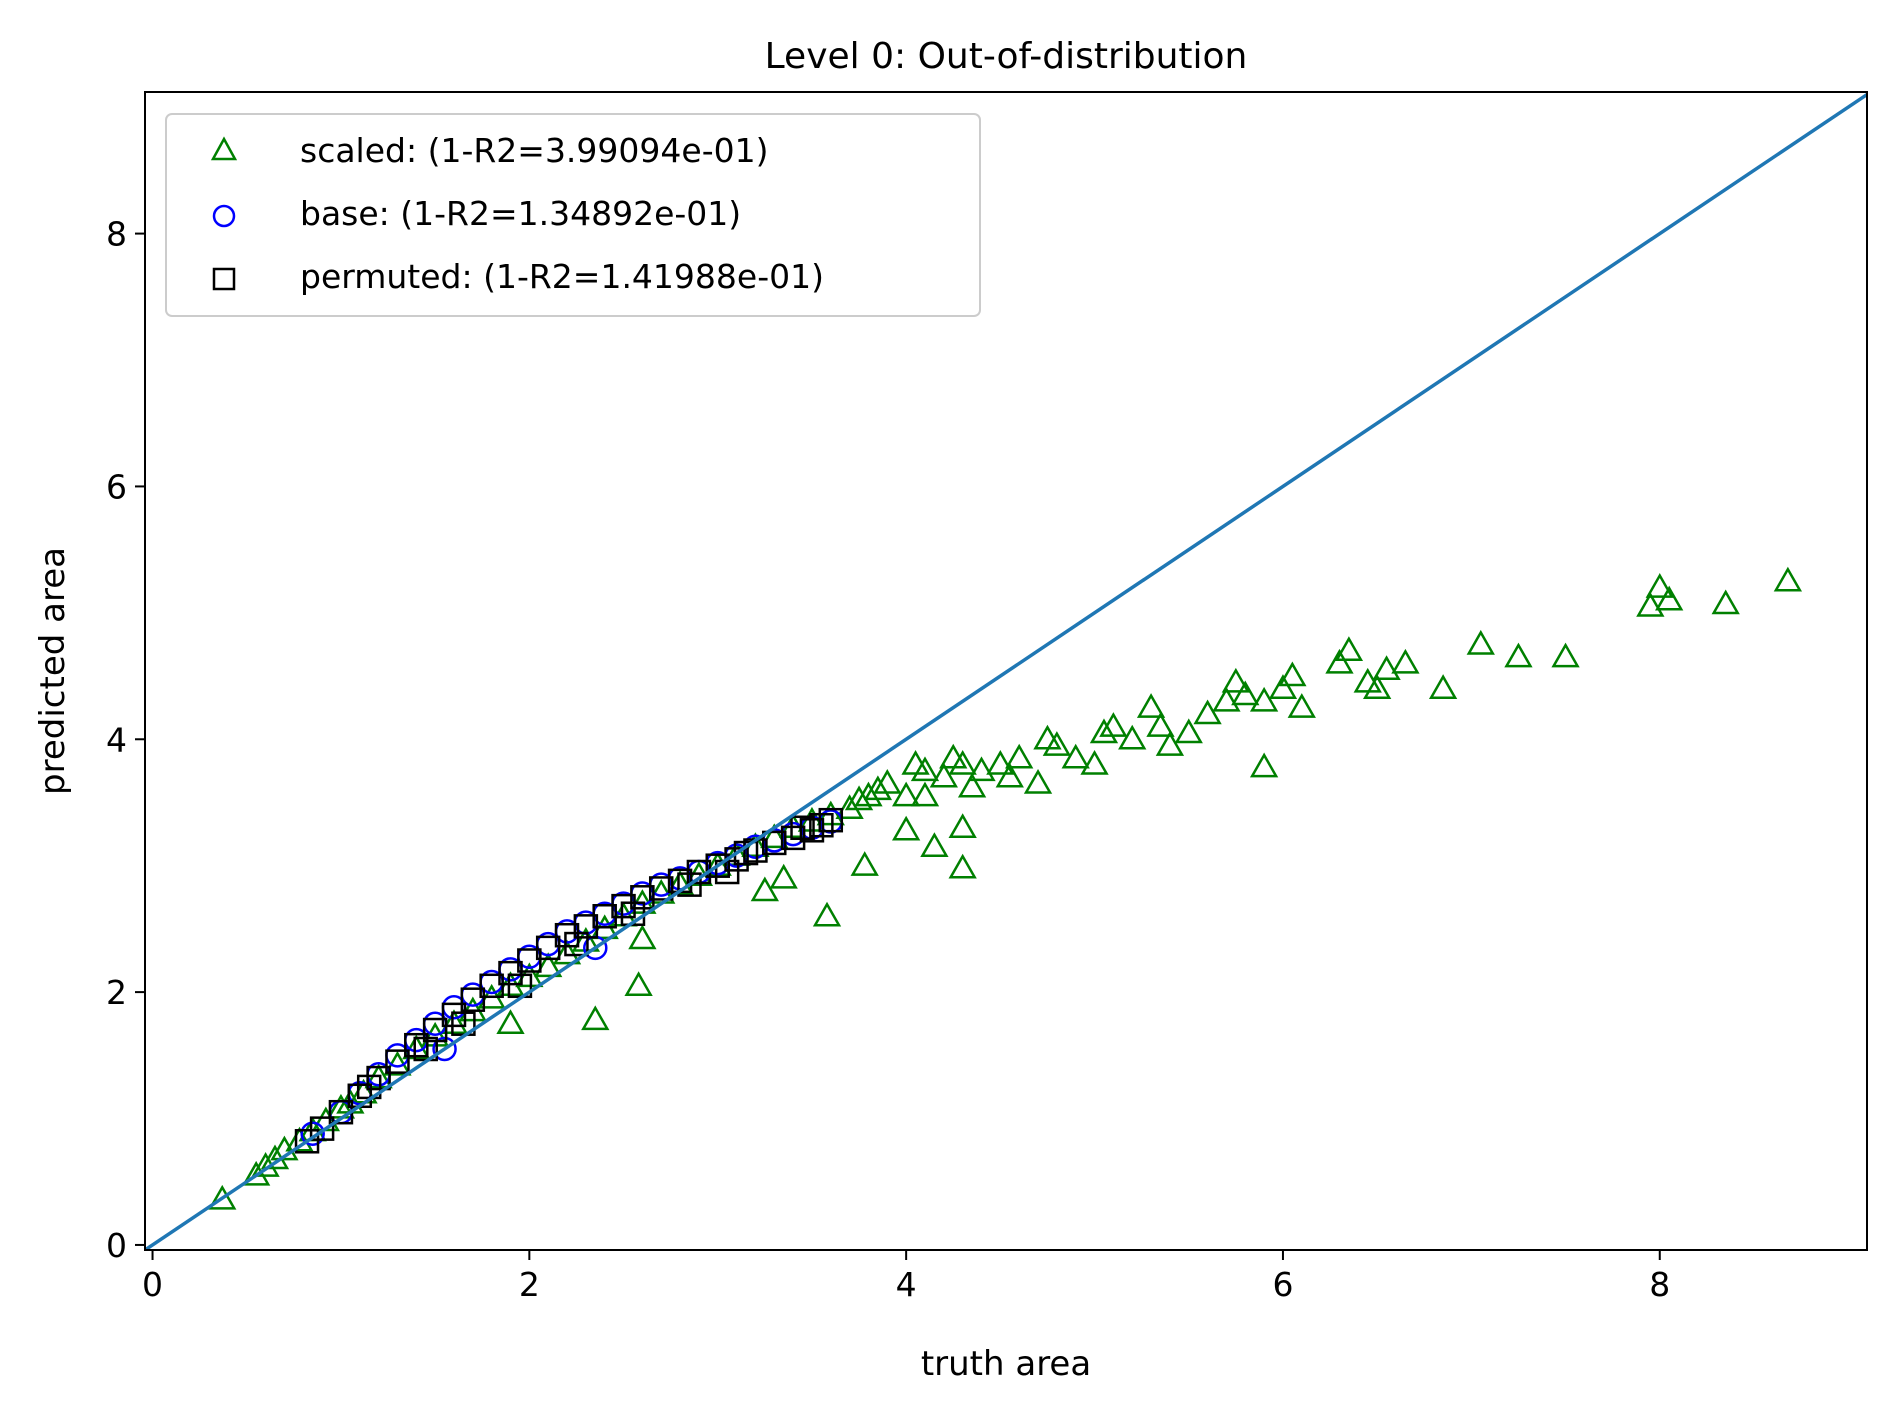 This screenshot has height=1409, width=1890. Describe the element at coordinates (906, 1284) in the screenshot. I see `x-tick-label-2: 4` at that location.